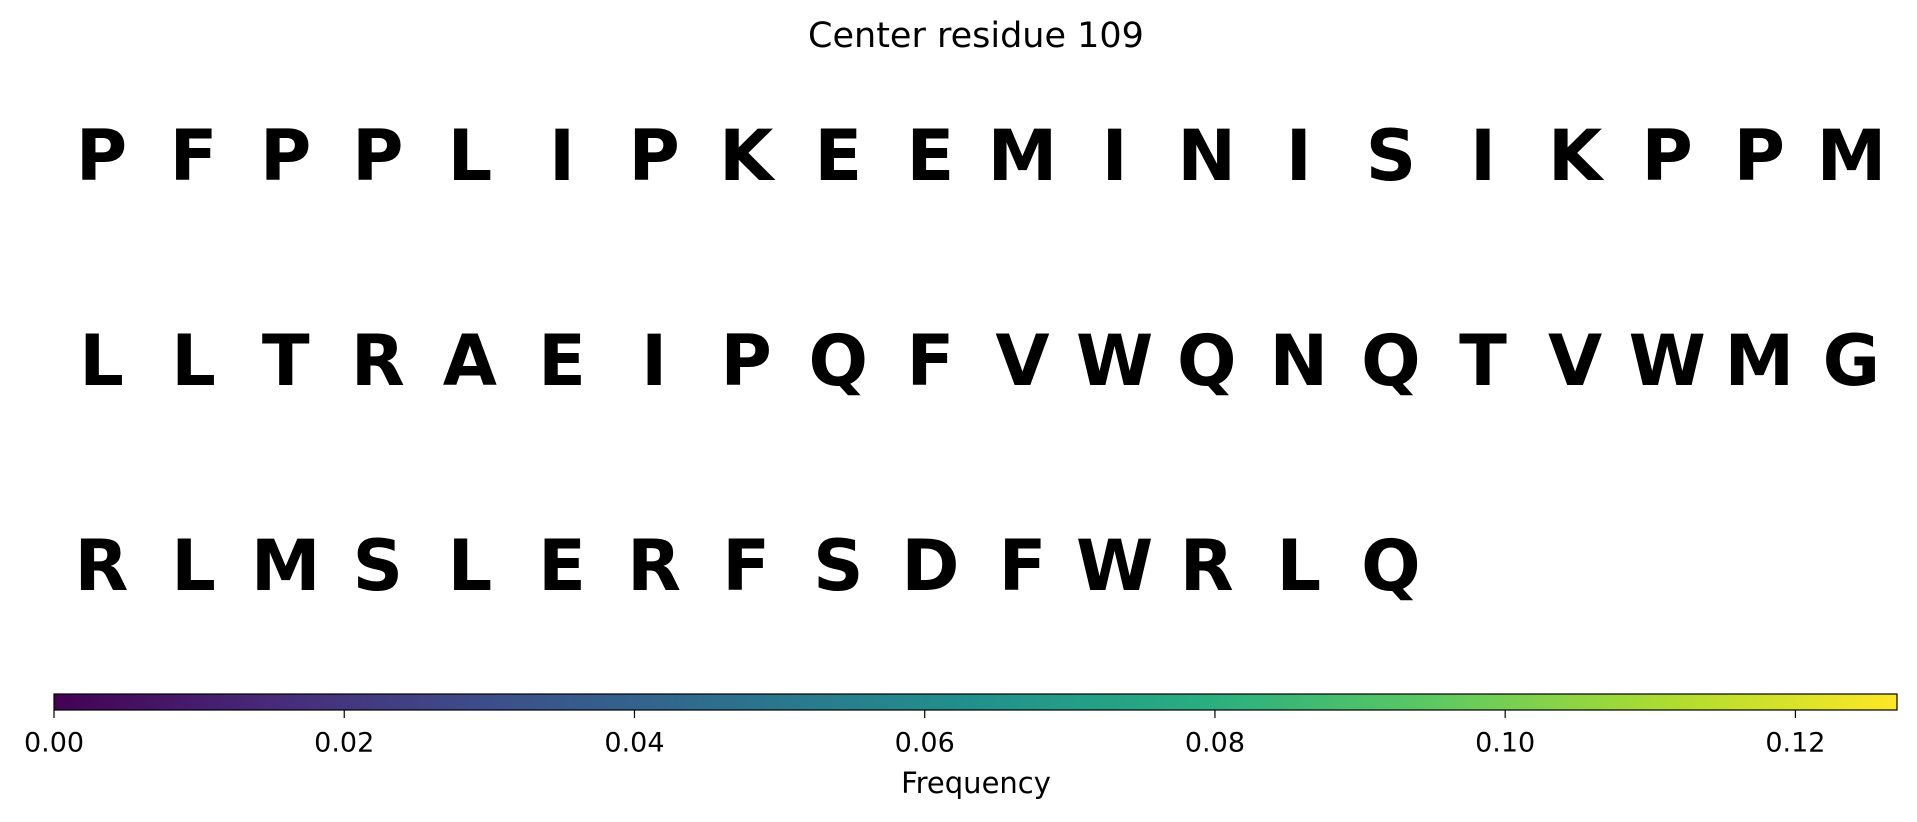 The image size is (1917, 822). I want to click on colorbar-tick-label: 0.06, so click(925, 743).